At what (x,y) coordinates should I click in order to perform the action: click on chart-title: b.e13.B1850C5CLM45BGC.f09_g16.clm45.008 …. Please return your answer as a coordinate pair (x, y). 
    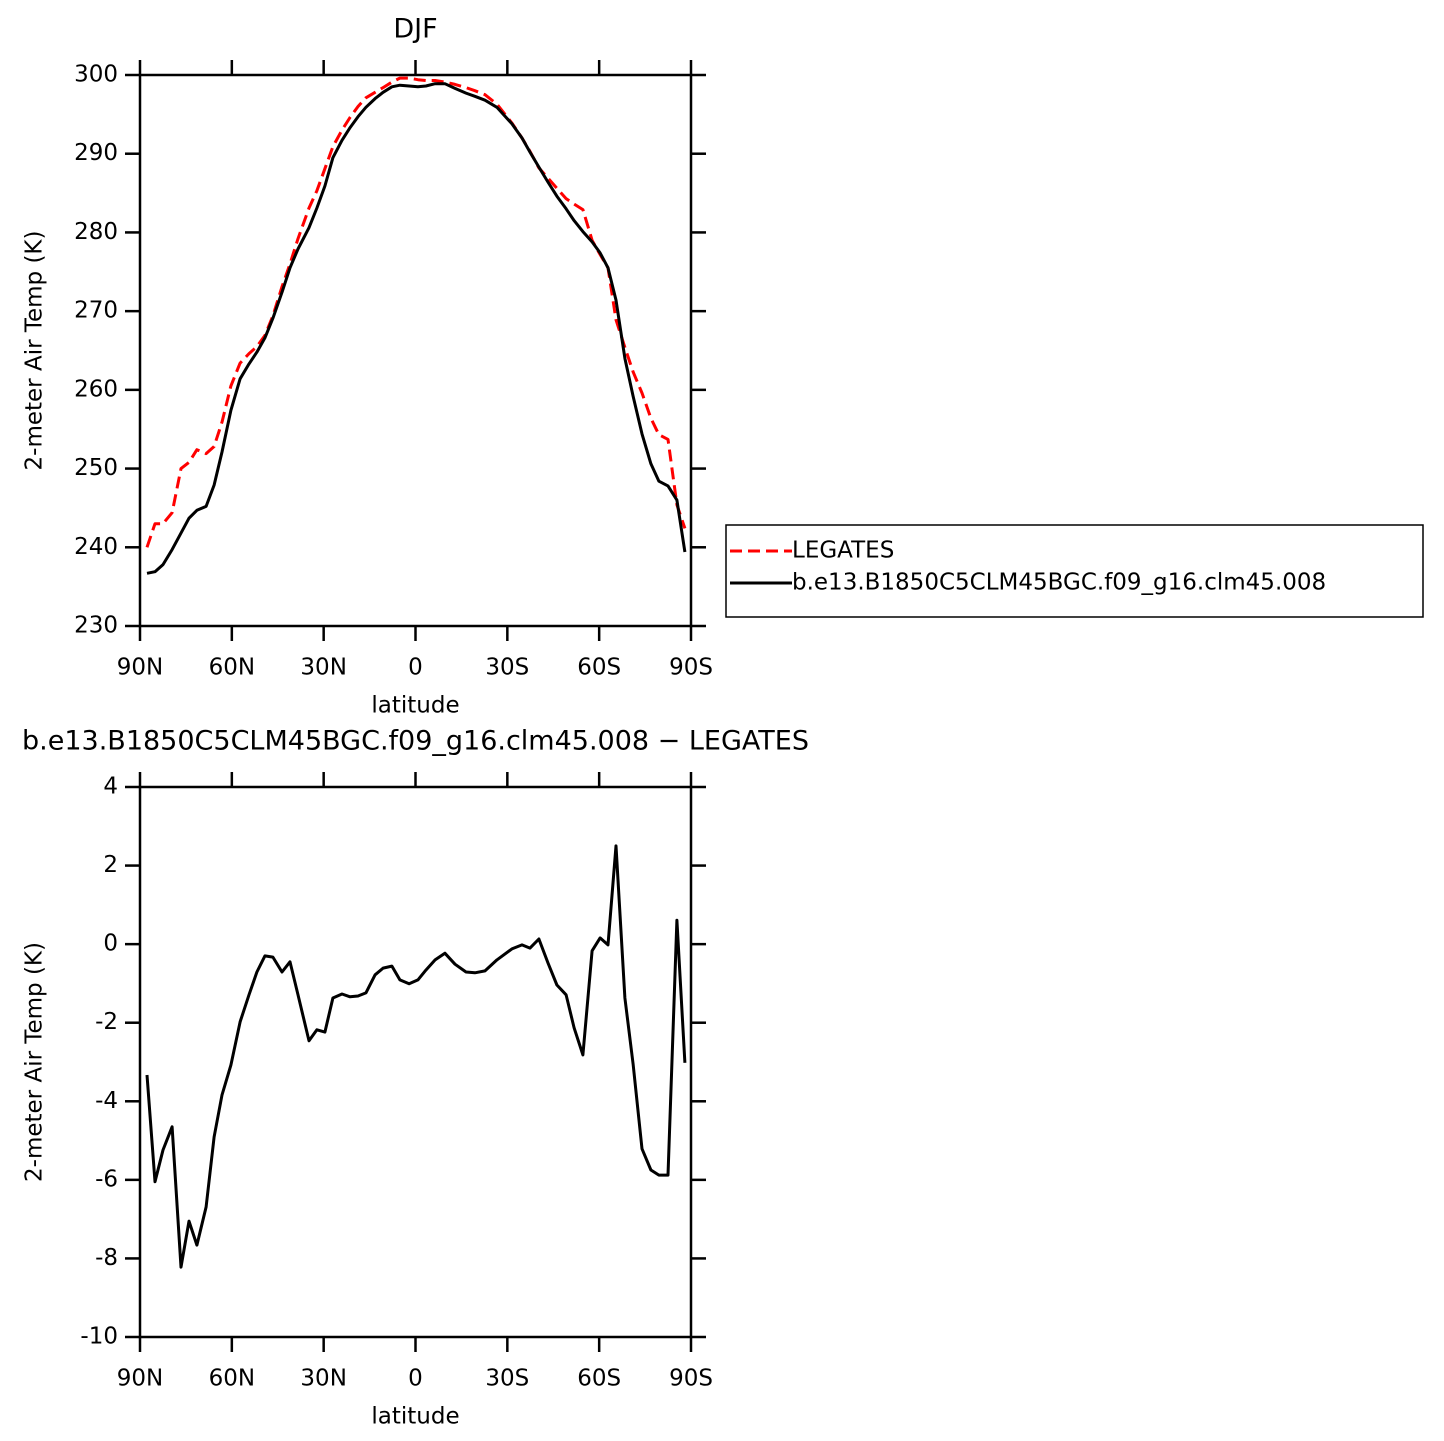
    Looking at the image, I should click on (415, 741).